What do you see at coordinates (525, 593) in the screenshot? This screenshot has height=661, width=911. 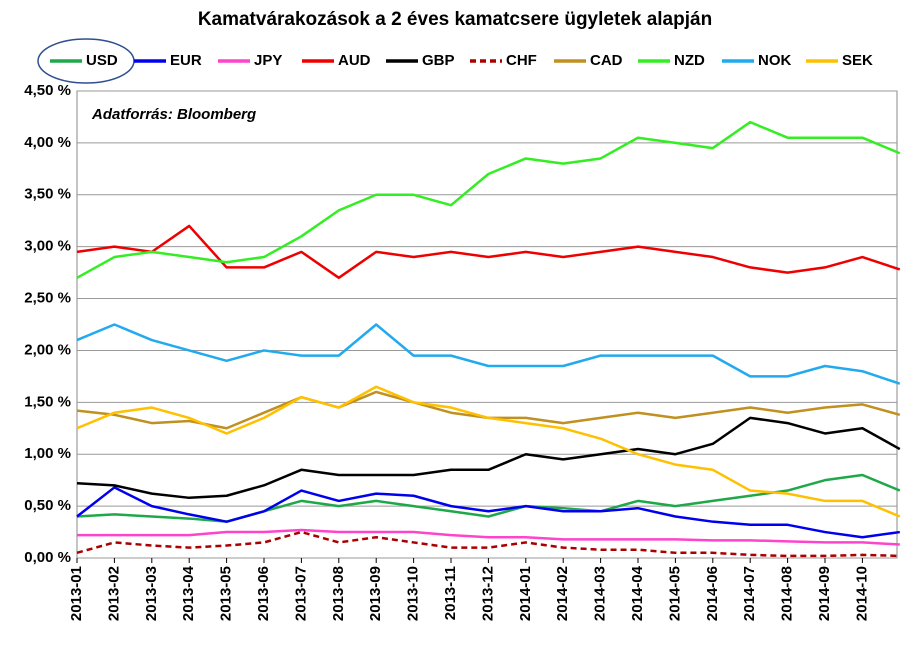 I see `x-tick-label: 2014-01` at bounding box center [525, 593].